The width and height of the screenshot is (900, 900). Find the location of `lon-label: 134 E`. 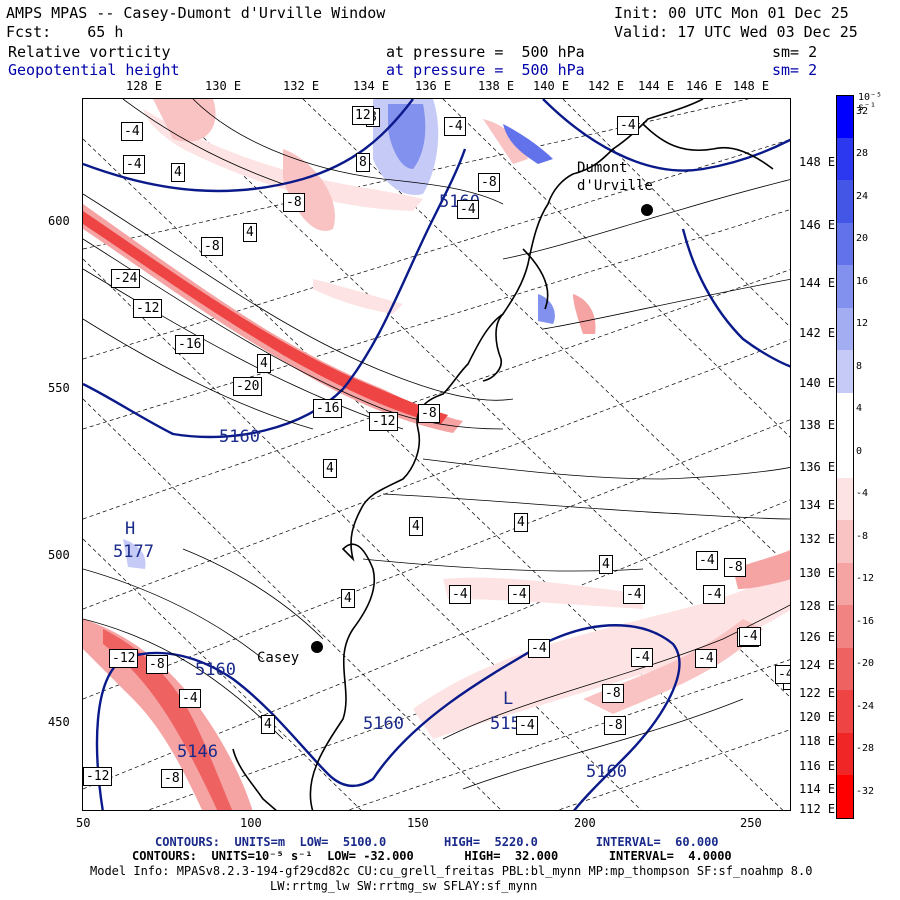

lon-label: 134 E is located at coordinates (371, 86).